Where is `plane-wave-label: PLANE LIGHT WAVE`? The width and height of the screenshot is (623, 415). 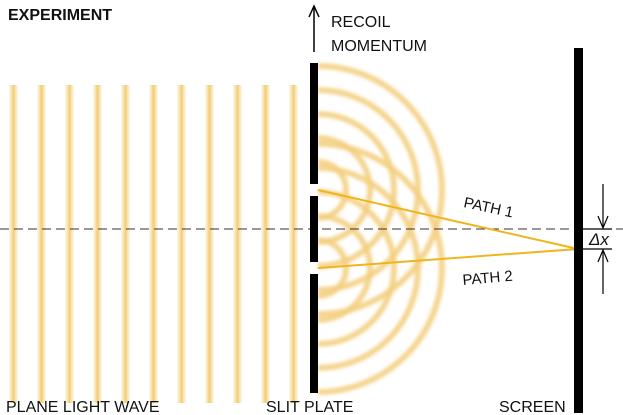
plane-wave-label: PLANE LIGHT WAVE is located at coordinates (83, 407).